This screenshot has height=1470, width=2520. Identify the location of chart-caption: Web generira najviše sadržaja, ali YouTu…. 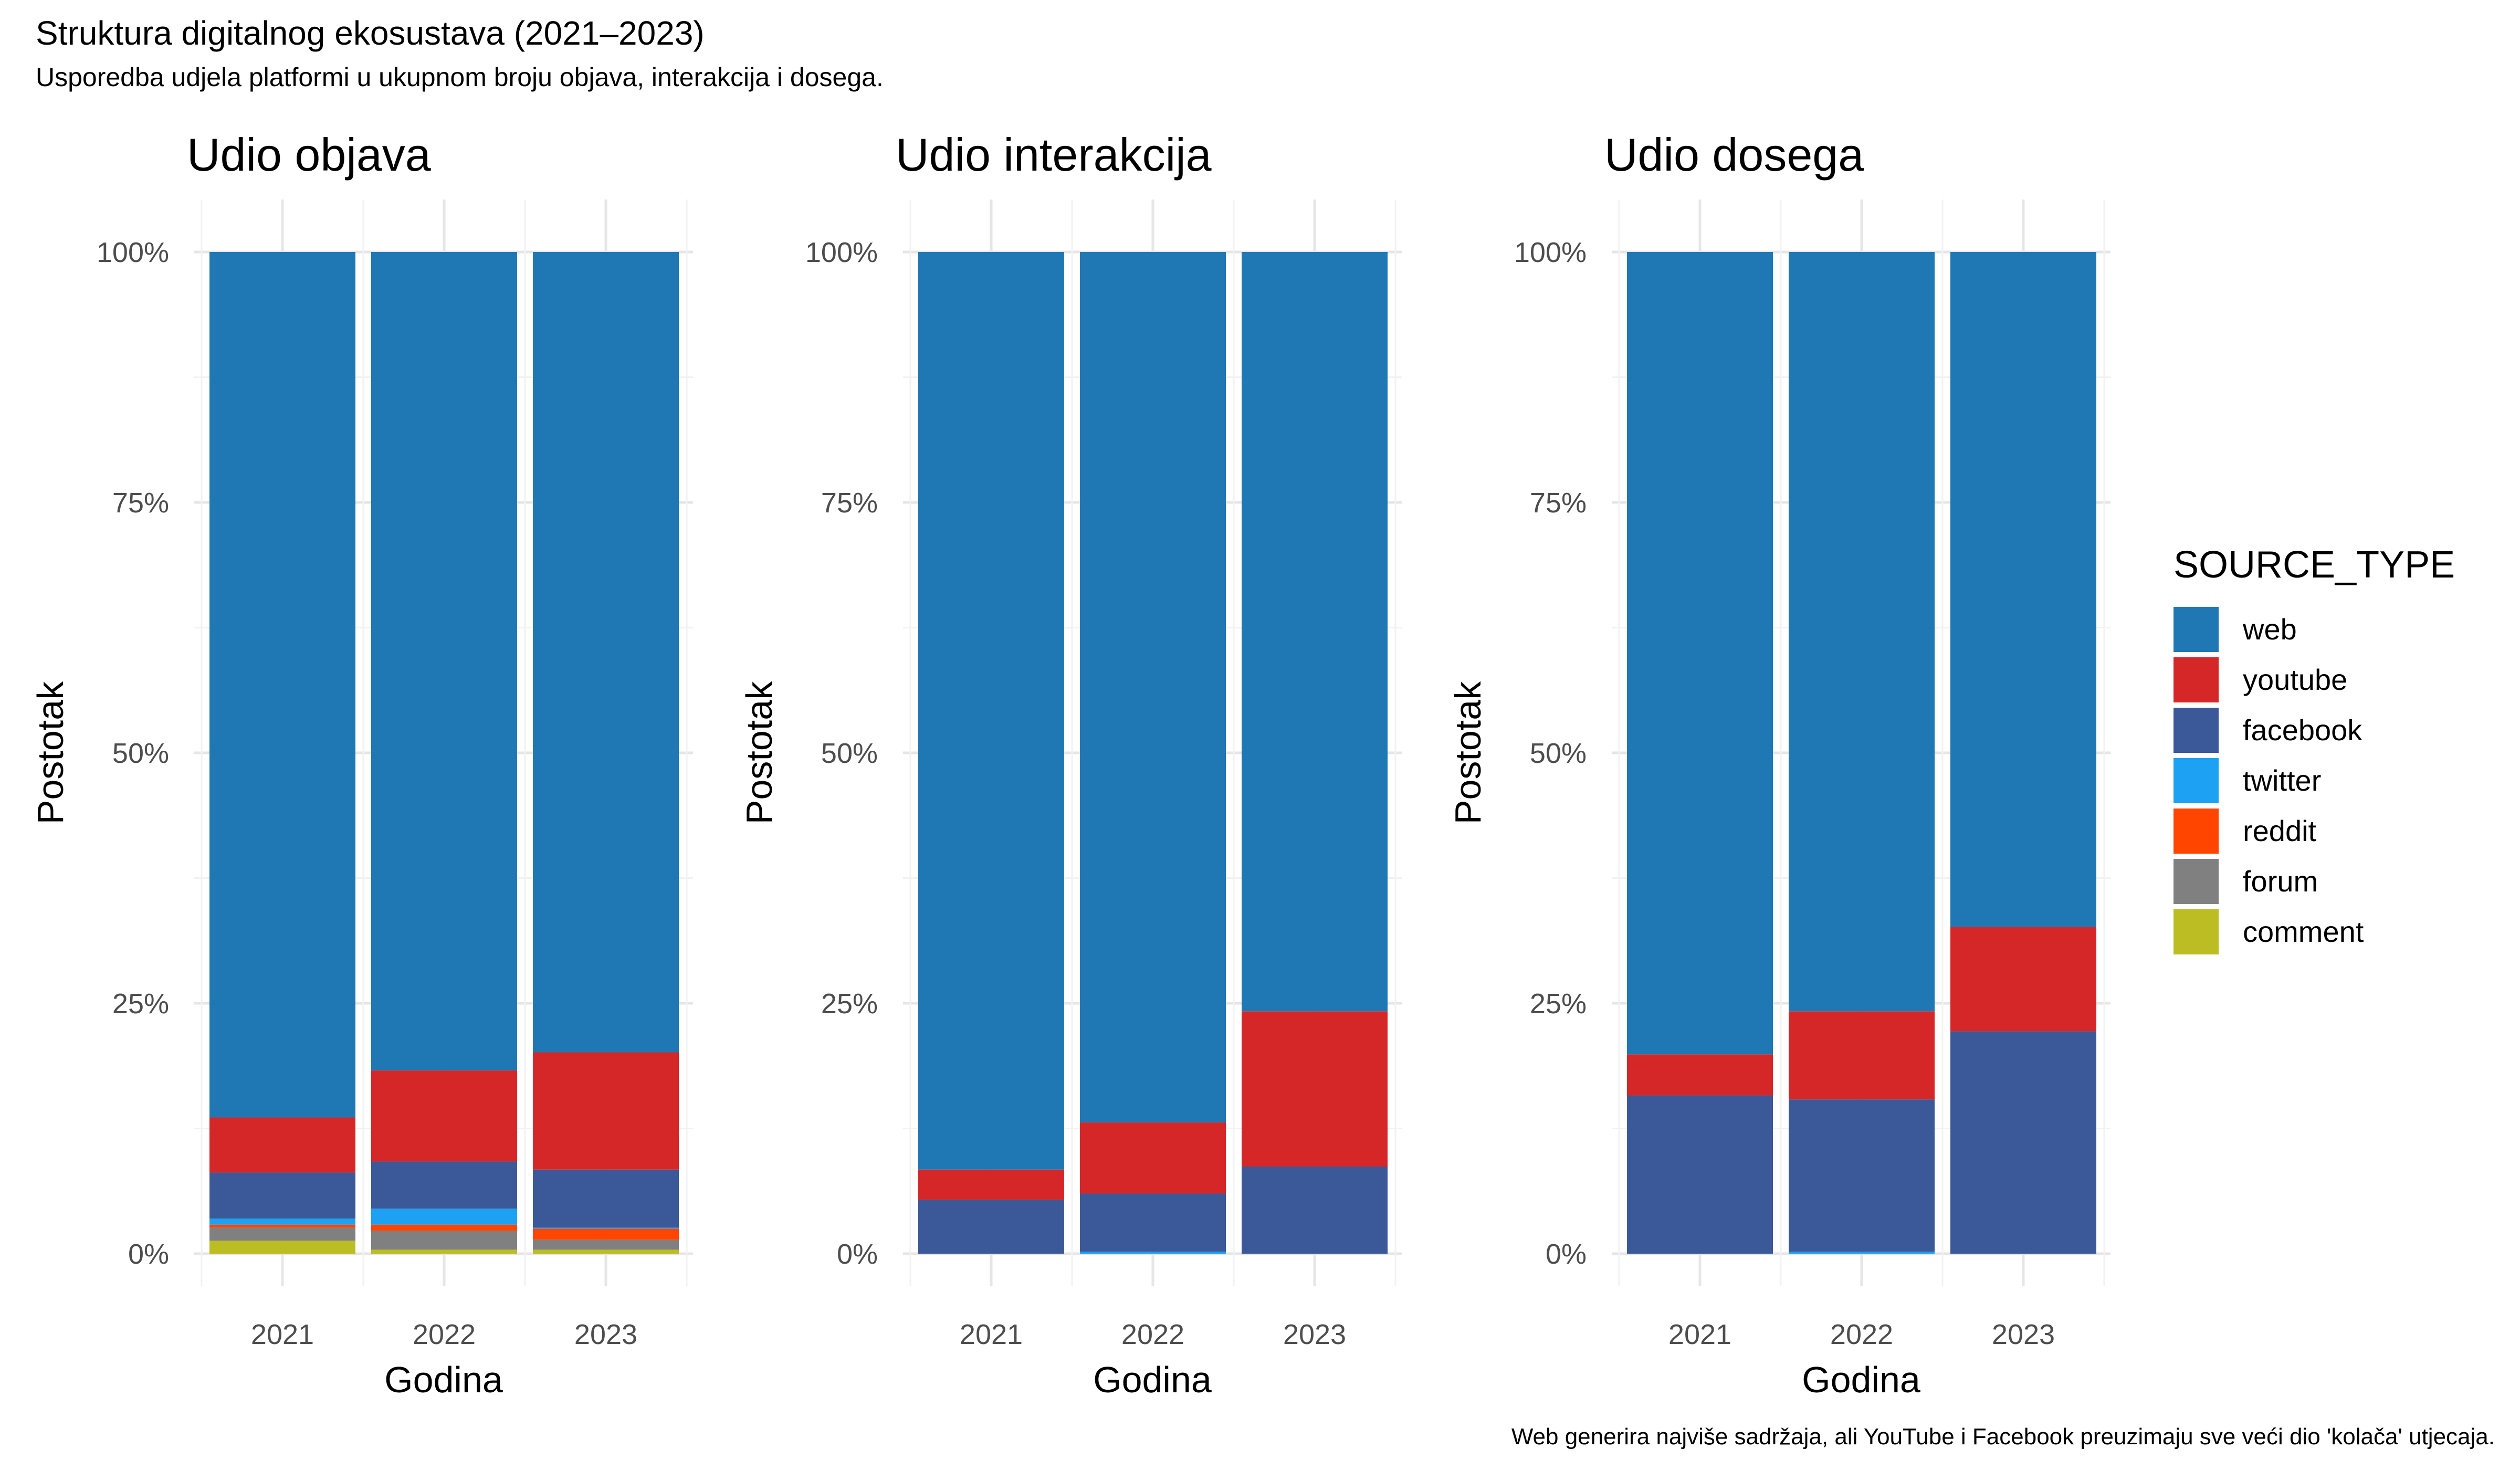
(2003, 1437).